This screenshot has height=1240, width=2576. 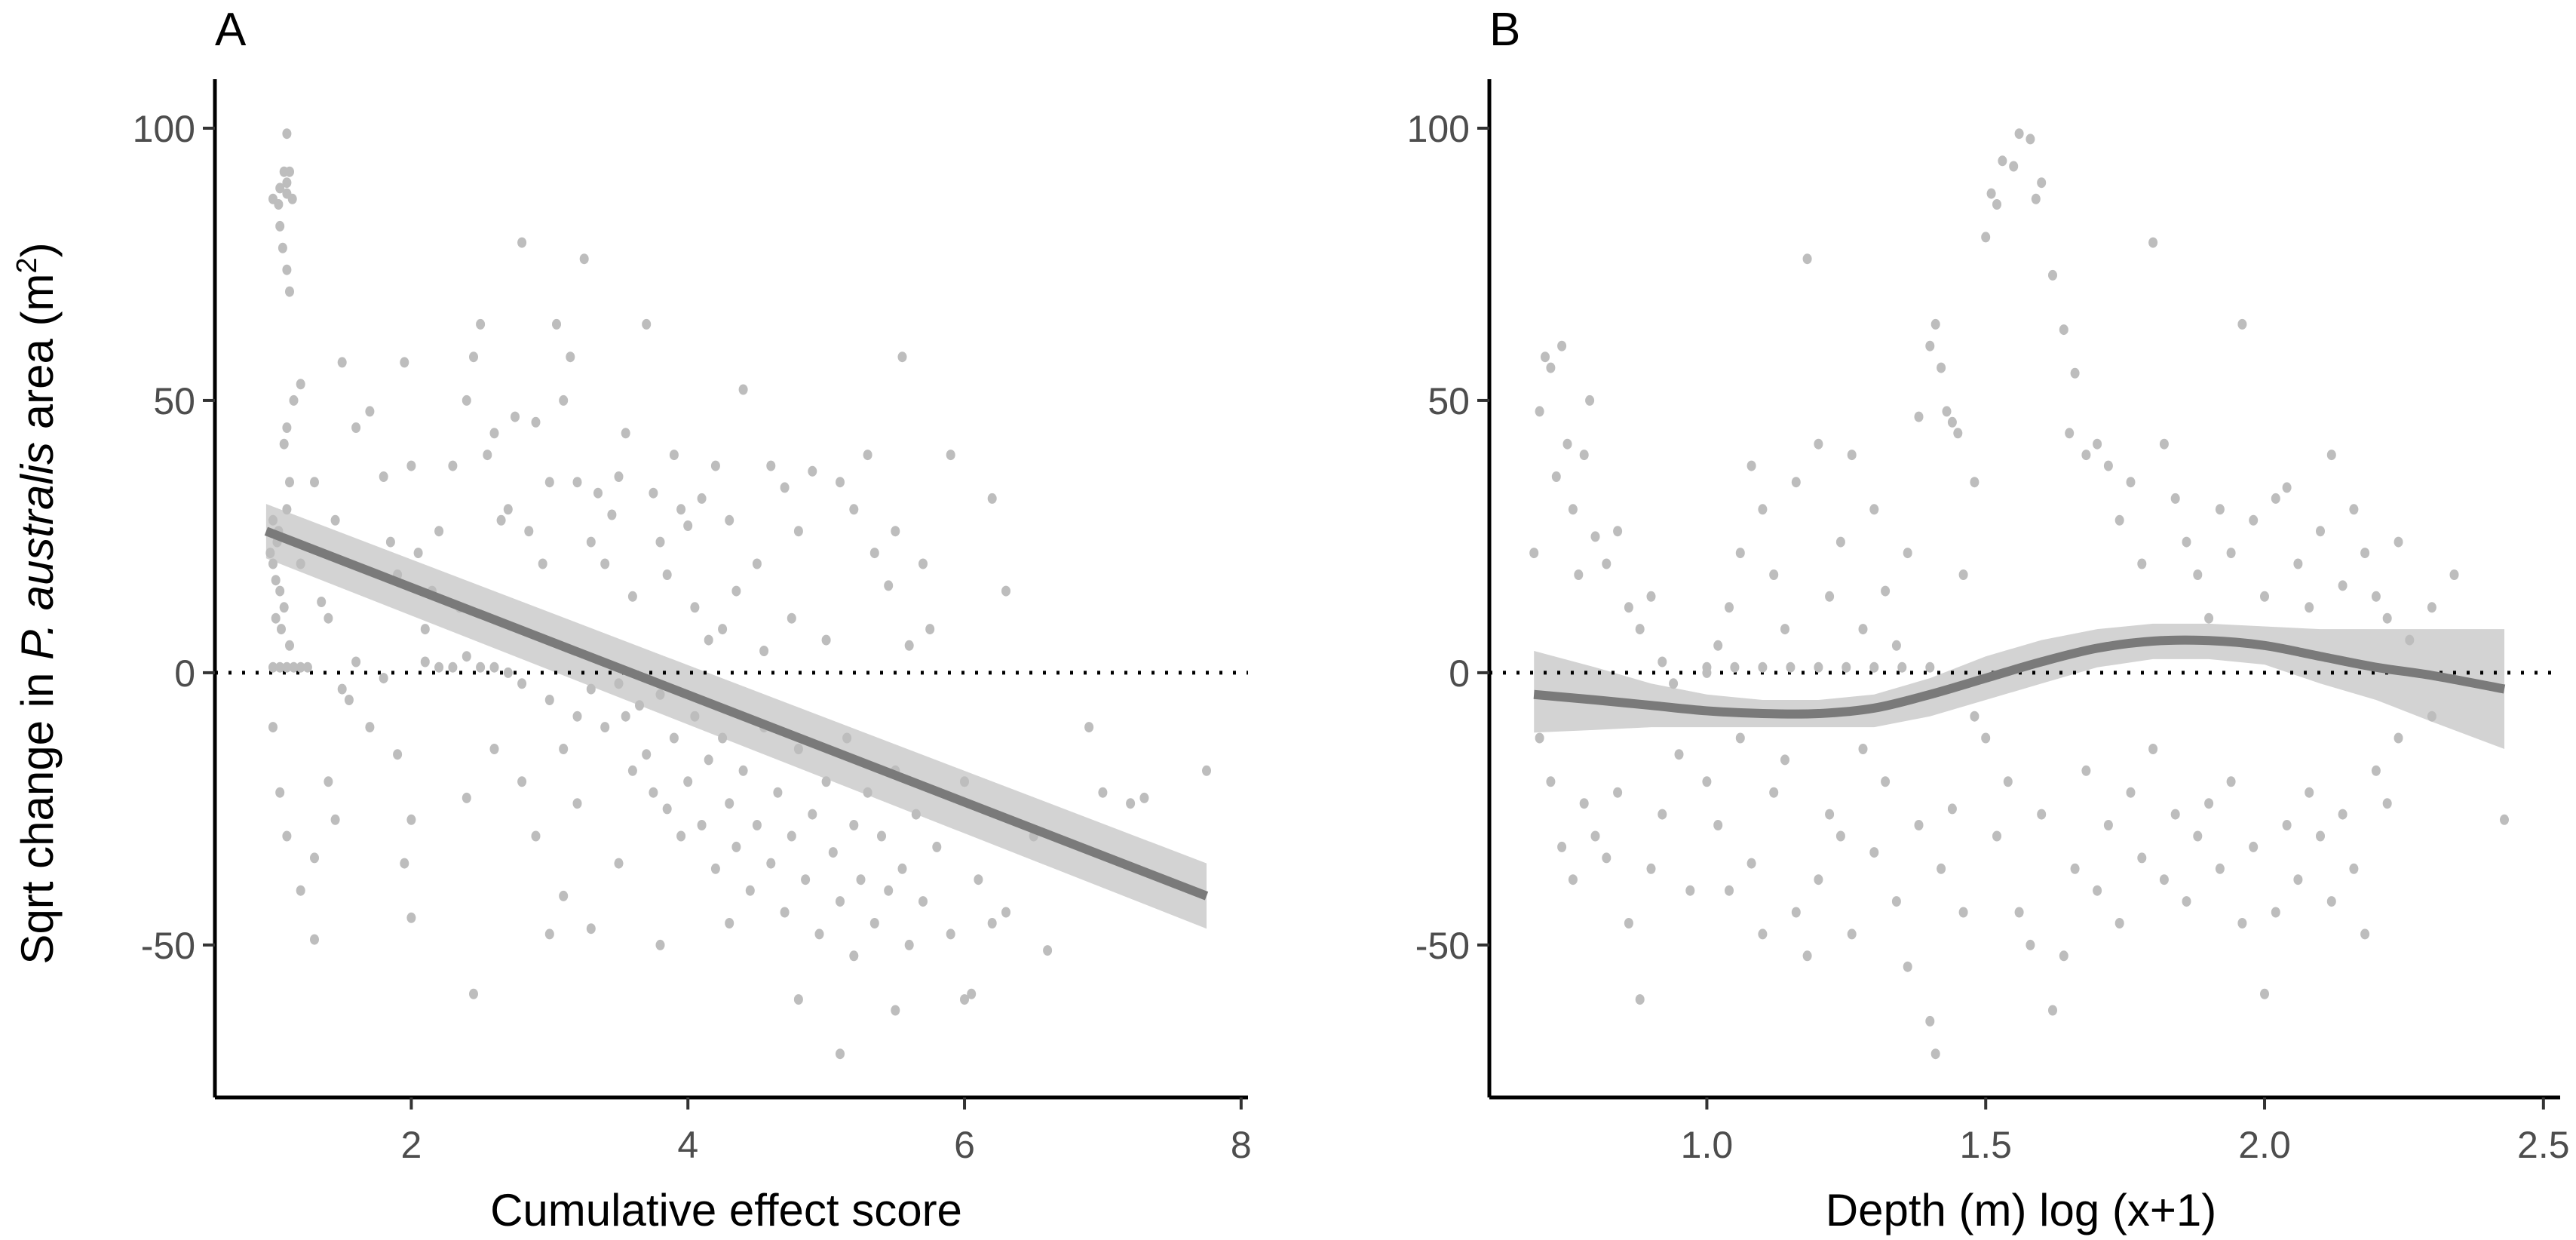 What do you see at coordinates (1707, 1145) in the screenshot?
I see `x-tick-label-b: 1.0` at bounding box center [1707, 1145].